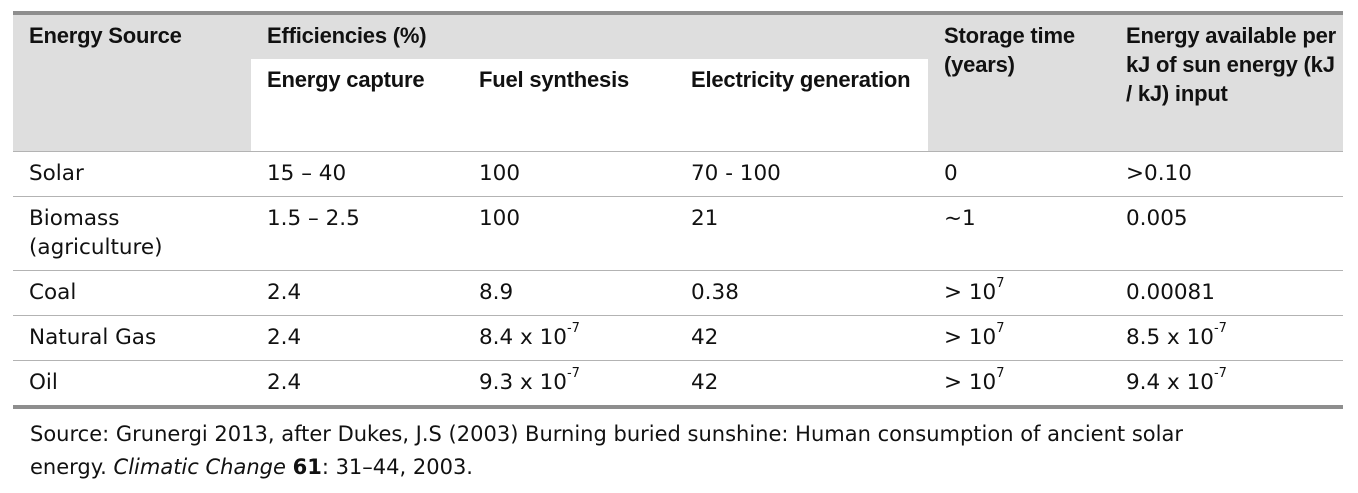 The width and height of the screenshot is (1358, 493). I want to click on cell-source: Coal, so click(53, 292).